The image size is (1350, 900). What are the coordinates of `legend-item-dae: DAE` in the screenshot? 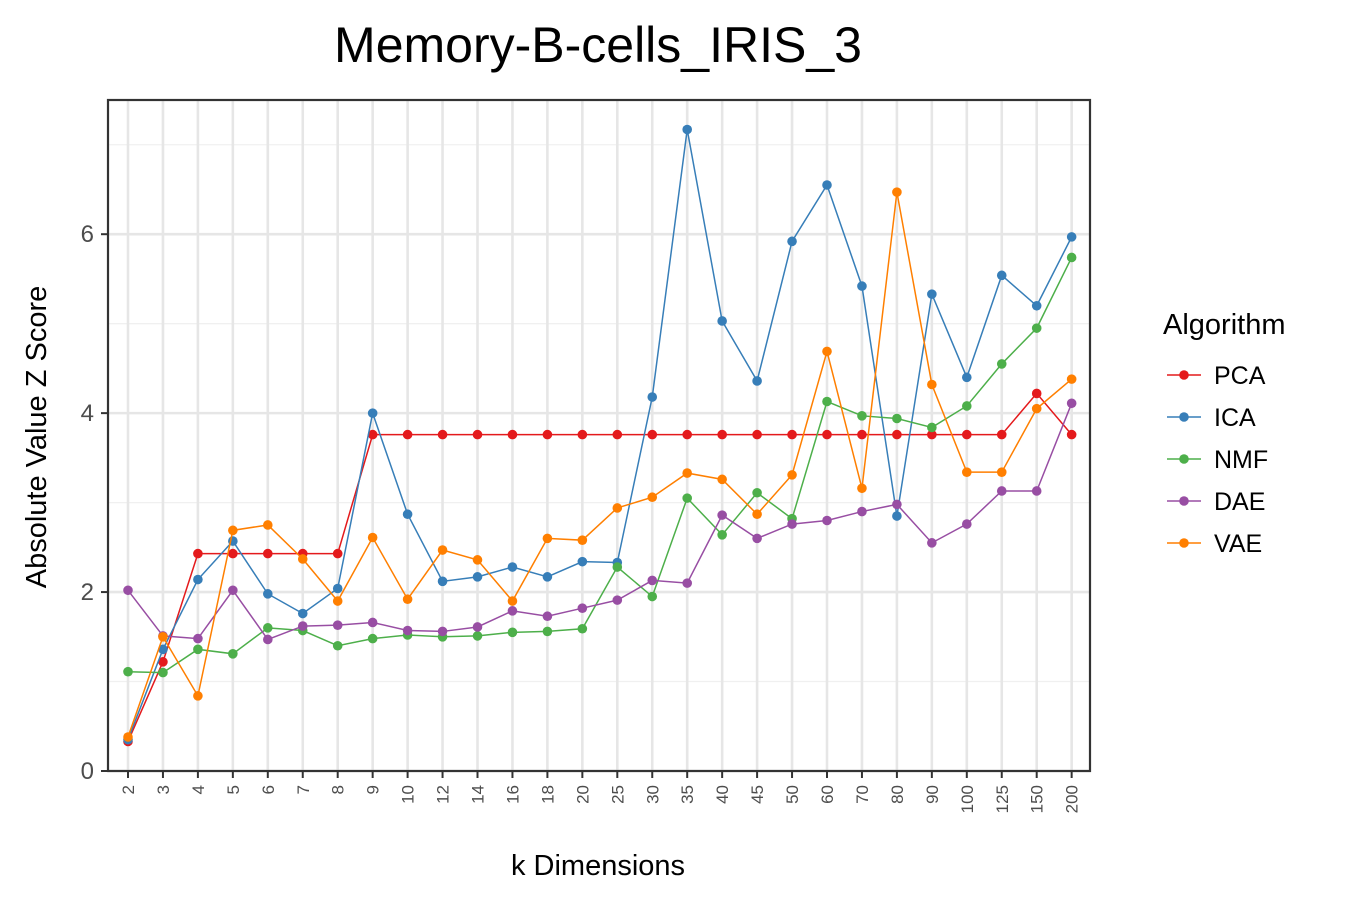 It's located at (1216, 502).